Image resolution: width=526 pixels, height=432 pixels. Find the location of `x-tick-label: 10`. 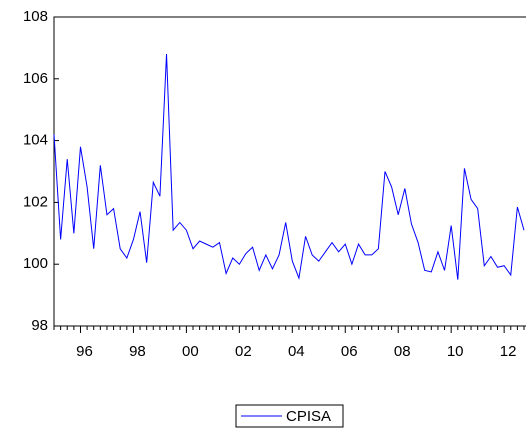

x-tick-label: 10 is located at coordinates (455, 351).